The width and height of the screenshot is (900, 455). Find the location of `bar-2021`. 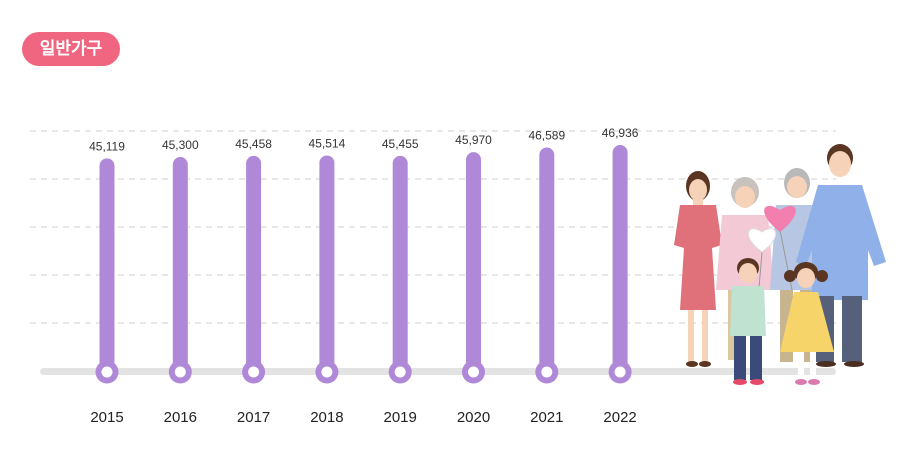

bar-2021 is located at coordinates (547, 259).